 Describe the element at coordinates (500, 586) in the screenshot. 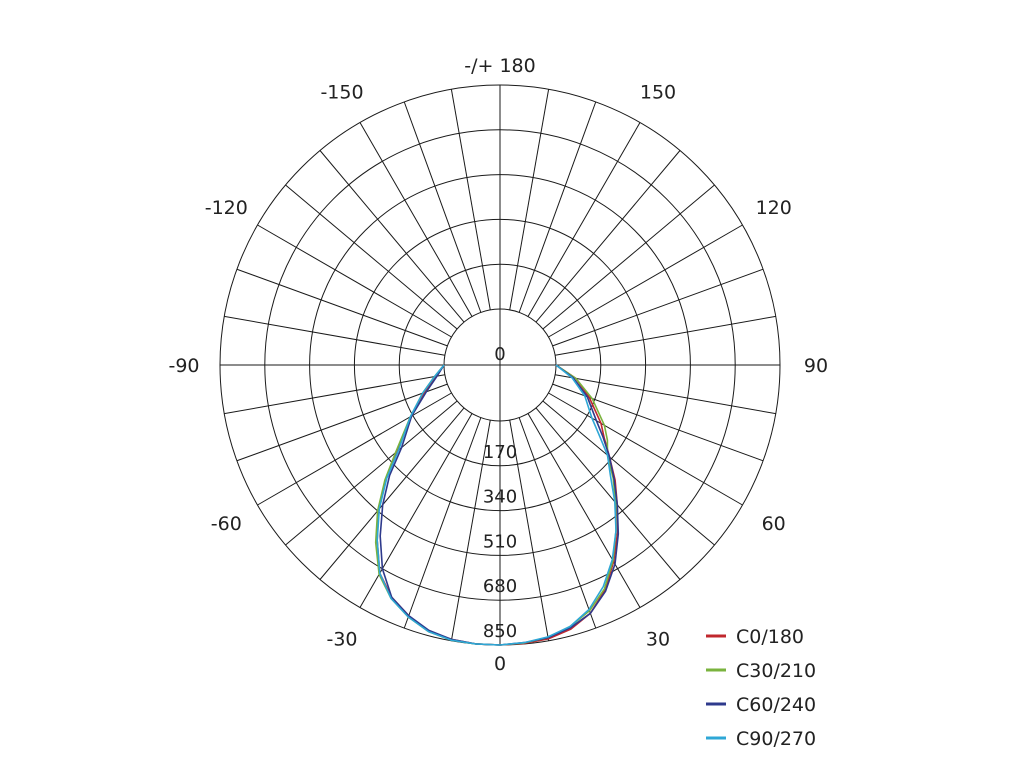

I see `radial-tick-label: 680` at that location.